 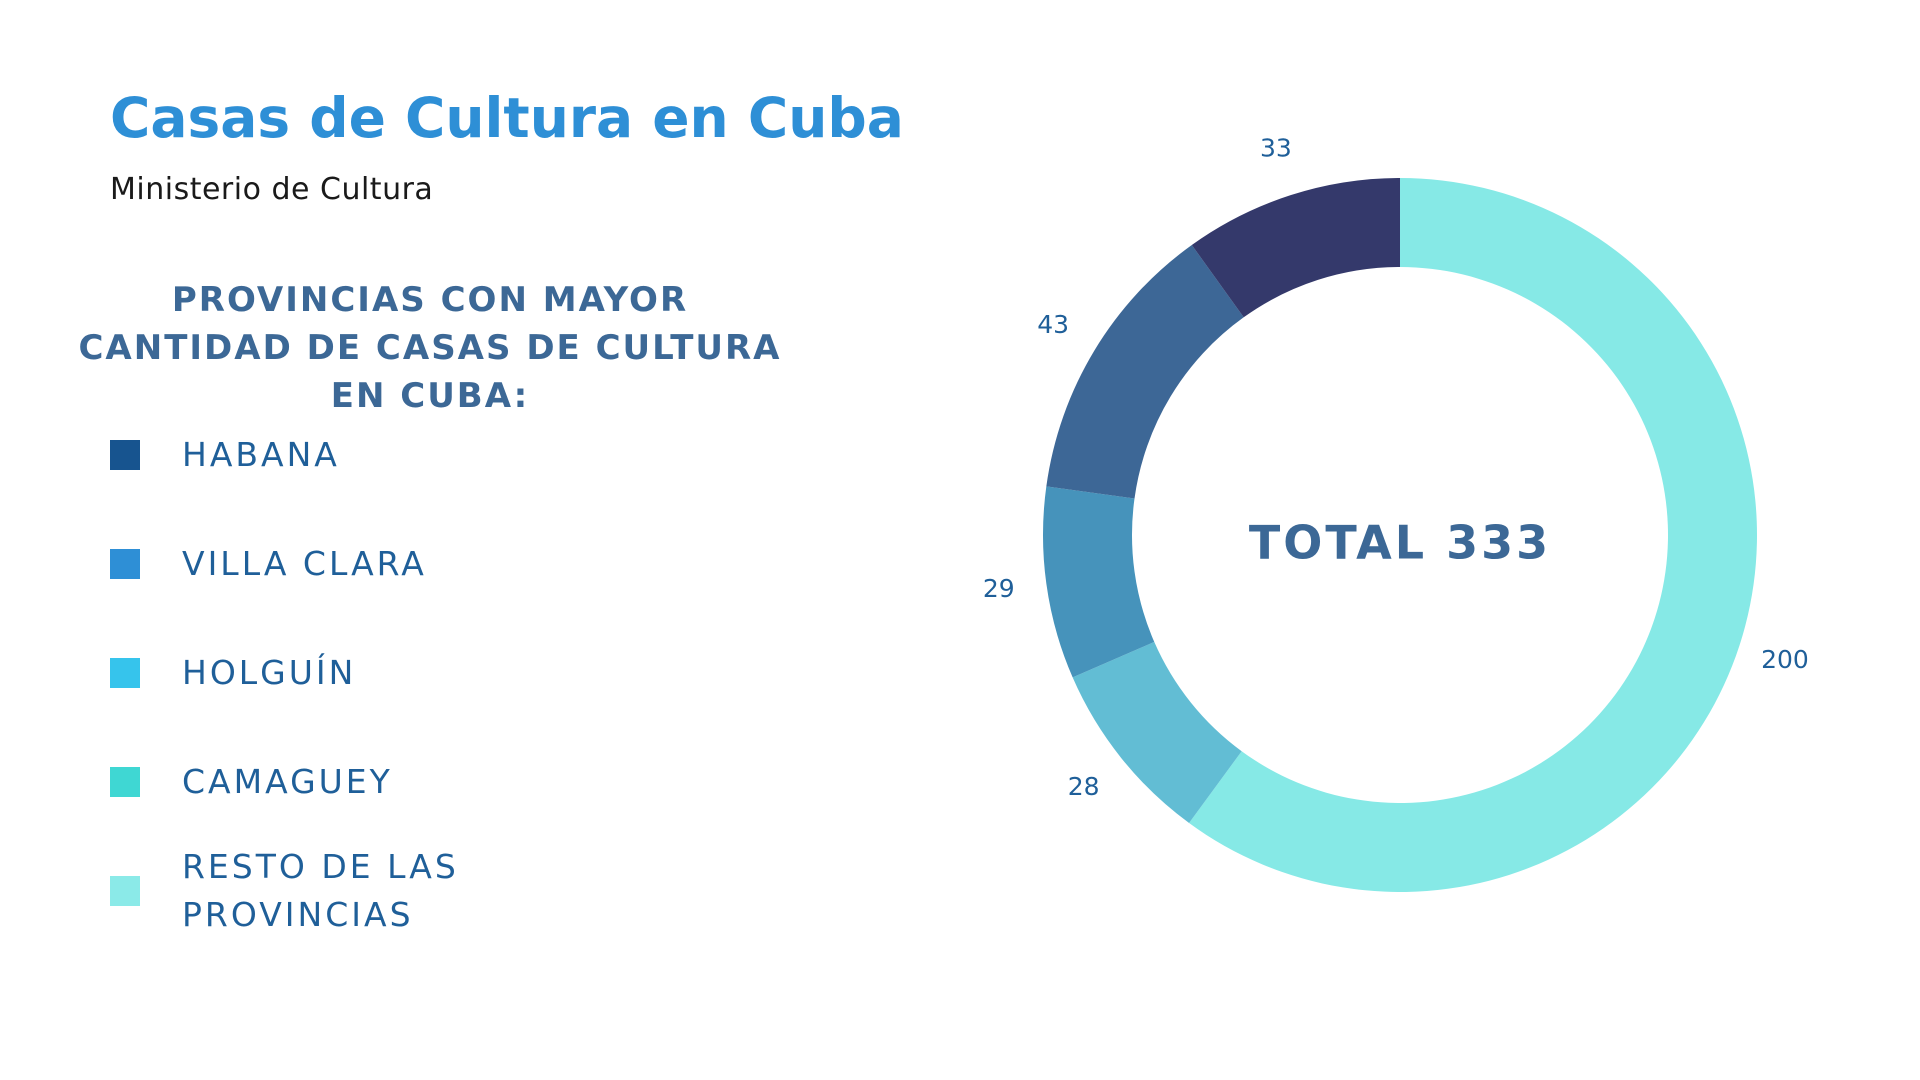 What do you see at coordinates (1295, 248) in the screenshot?
I see `donut-slice-habana` at bounding box center [1295, 248].